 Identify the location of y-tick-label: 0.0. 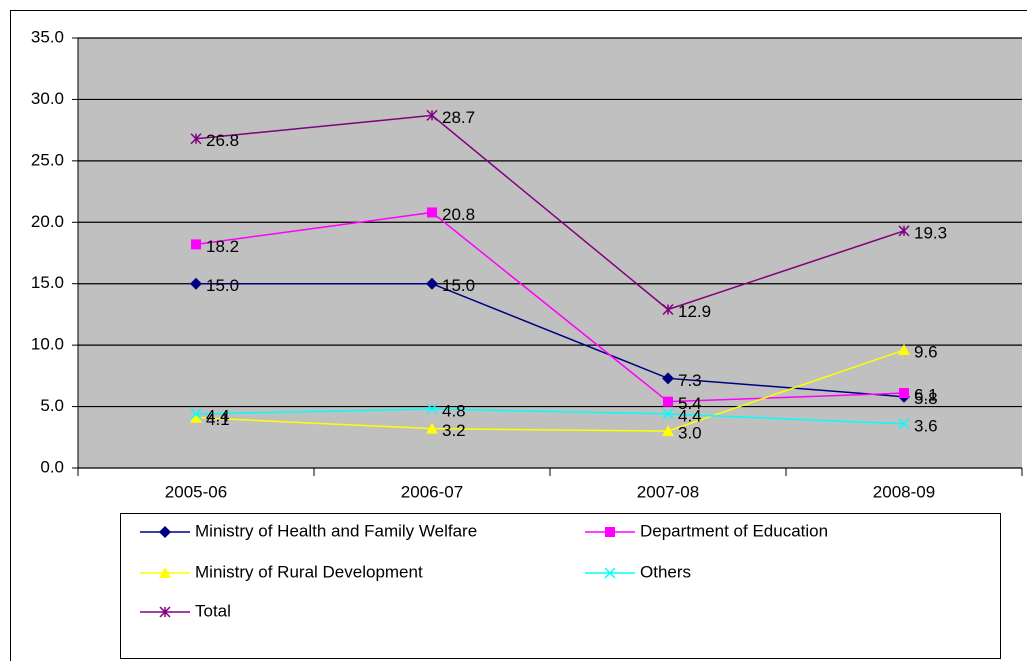
(52, 466).